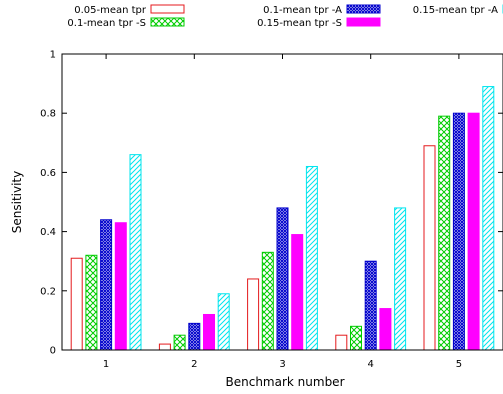 Image resolution: width=503 pixels, height=394 pixels. I want to click on legend-label-0-05-mean-tpr: 0.05-mean tpr, so click(110, 10).